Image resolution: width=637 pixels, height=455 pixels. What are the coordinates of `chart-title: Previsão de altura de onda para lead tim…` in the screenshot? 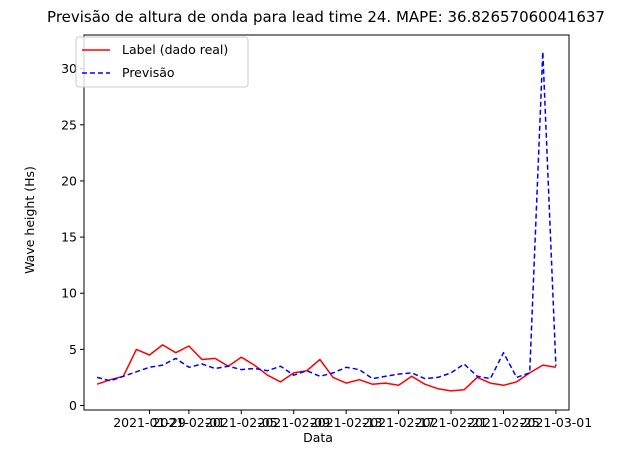 It's located at (326, 17).